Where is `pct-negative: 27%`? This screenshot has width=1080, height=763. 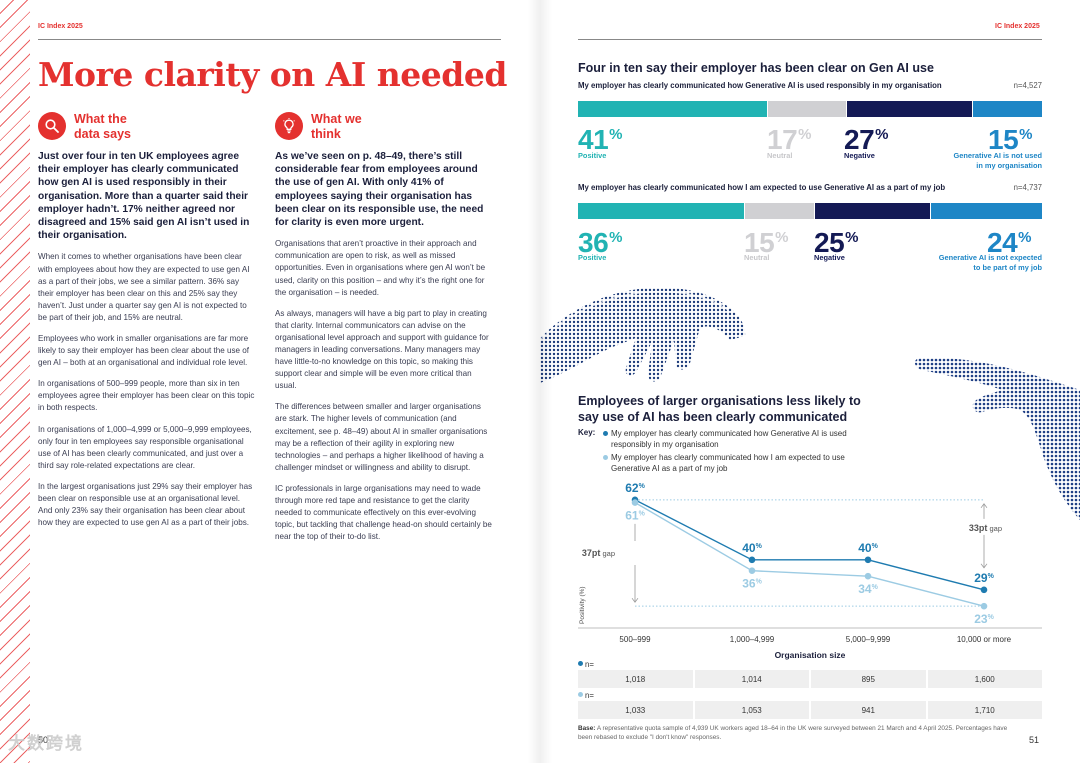
pct-negative: 27% is located at coordinates (866, 137).